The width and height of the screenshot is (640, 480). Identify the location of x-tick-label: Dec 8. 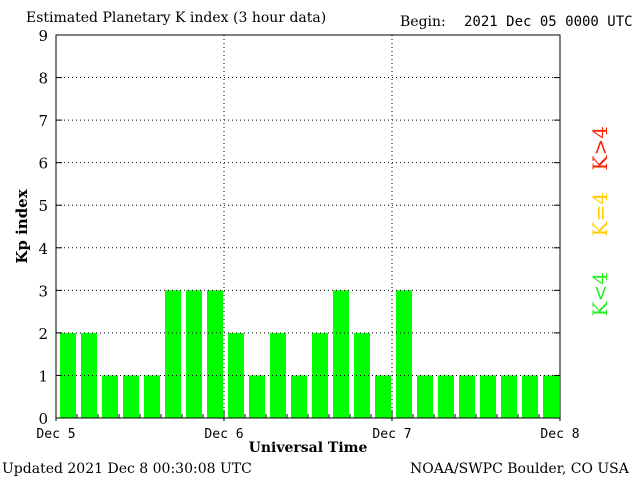
(559, 434).